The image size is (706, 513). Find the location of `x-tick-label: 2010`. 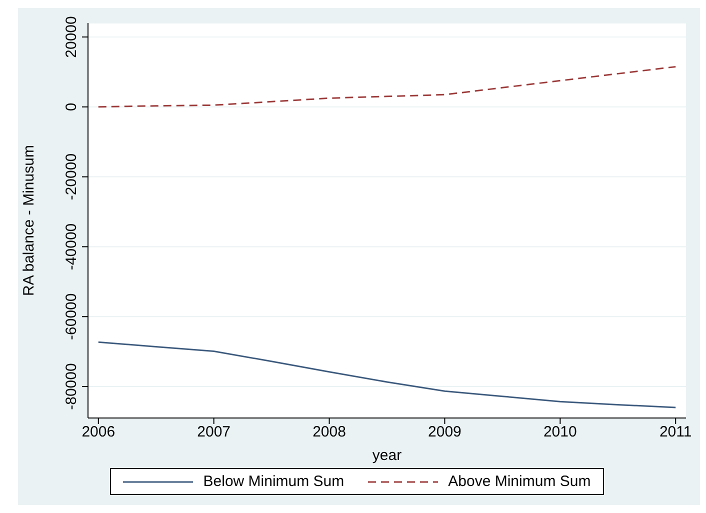

x-tick-label: 2010 is located at coordinates (560, 432).